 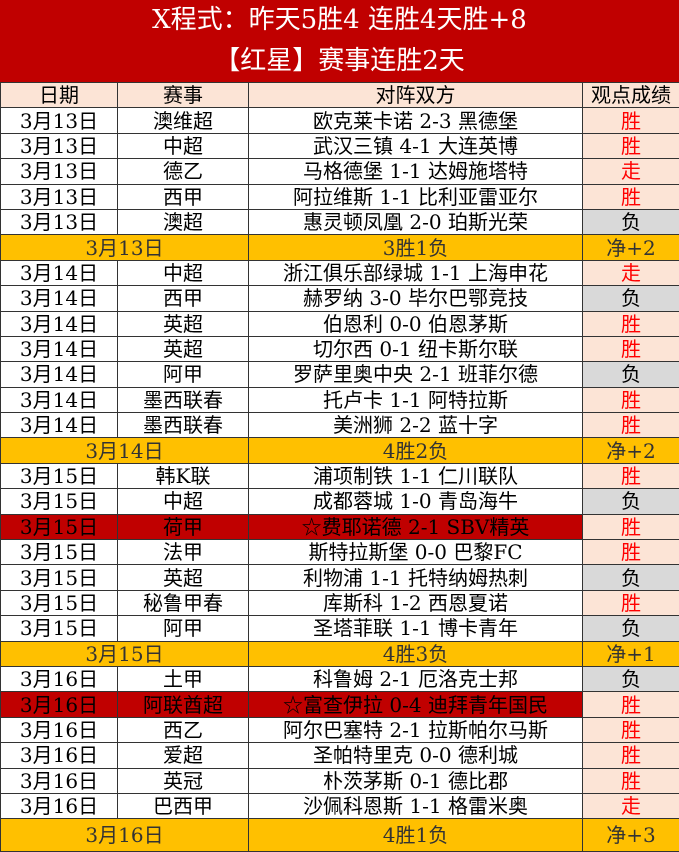 What do you see at coordinates (416, 399) in the screenshot?
I see `match-cell: 托卢卡 1-1 阿特拉斯` at bounding box center [416, 399].